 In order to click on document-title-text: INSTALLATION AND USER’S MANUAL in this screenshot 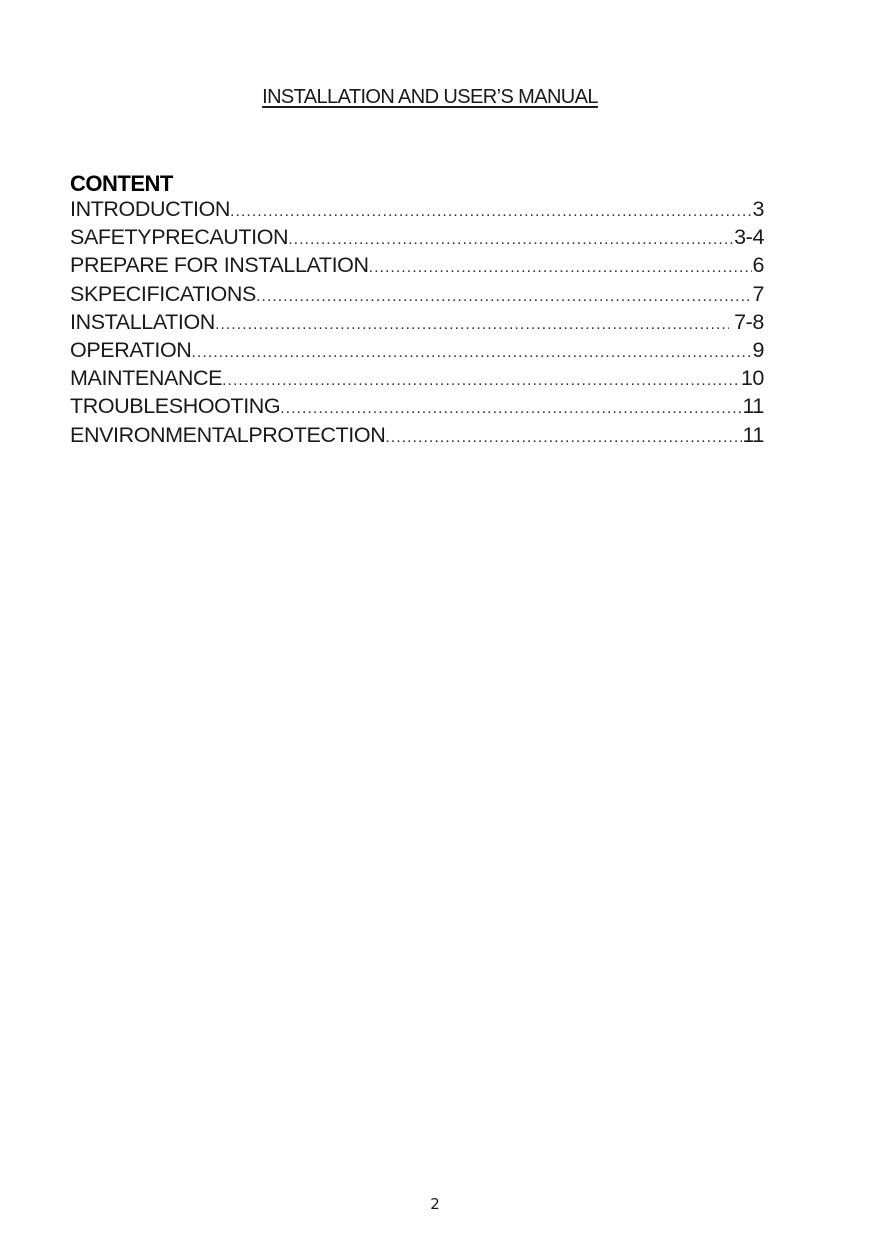, I will do `click(430, 97)`.